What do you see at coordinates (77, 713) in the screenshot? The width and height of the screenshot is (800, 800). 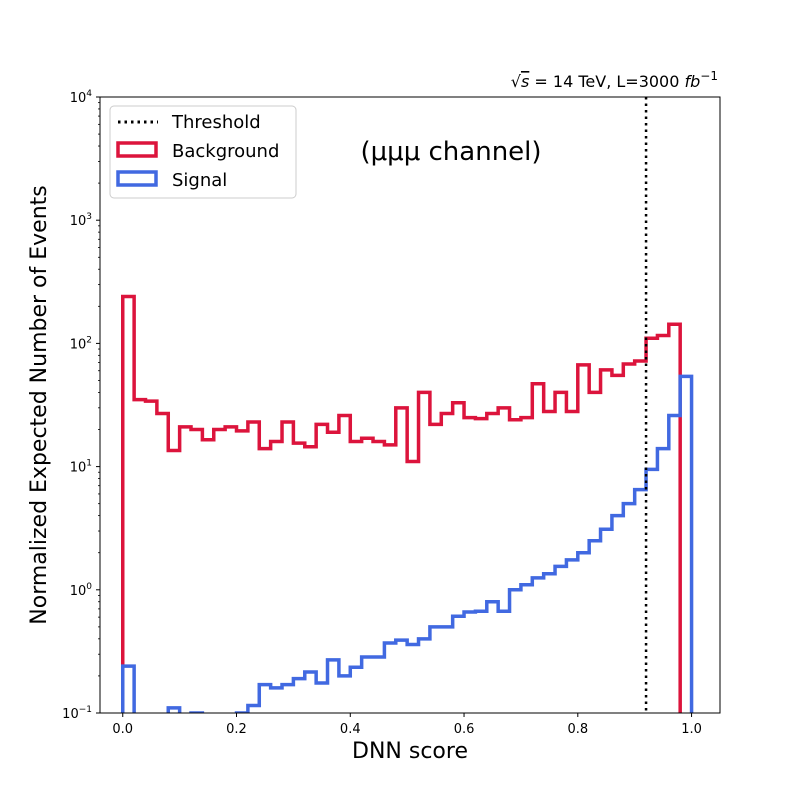 I see `y-tick-label: 10⁻¹` at bounding box center [77, 713].